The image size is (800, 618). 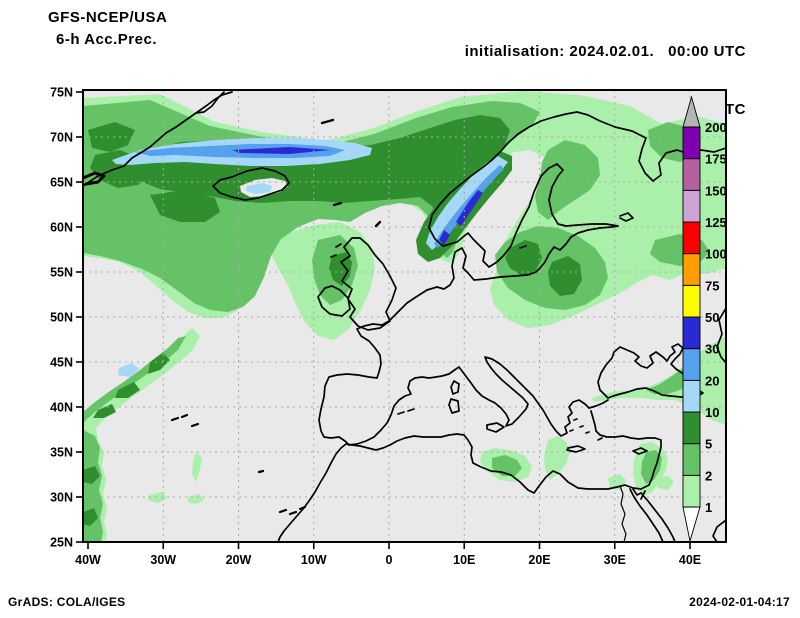 What do you see at coordinates (61, 543) in the screenshot?
I see `lat-tick-label: 25N` at bounding box center [61, 543].